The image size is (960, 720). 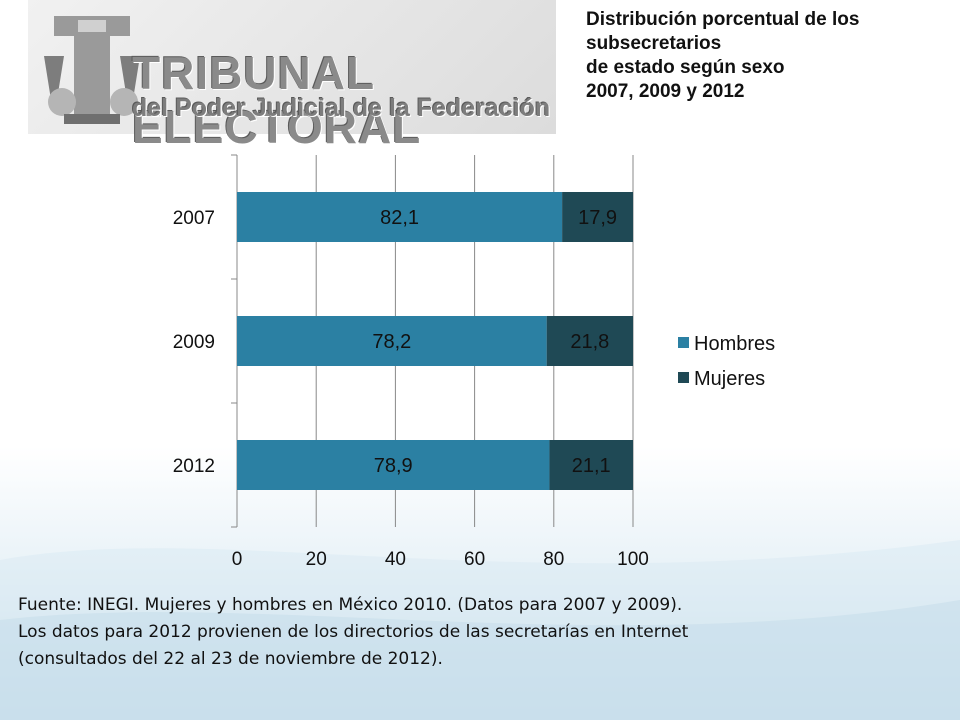 I want to click on bar-hombres-2009, so click(x=392, y=341).